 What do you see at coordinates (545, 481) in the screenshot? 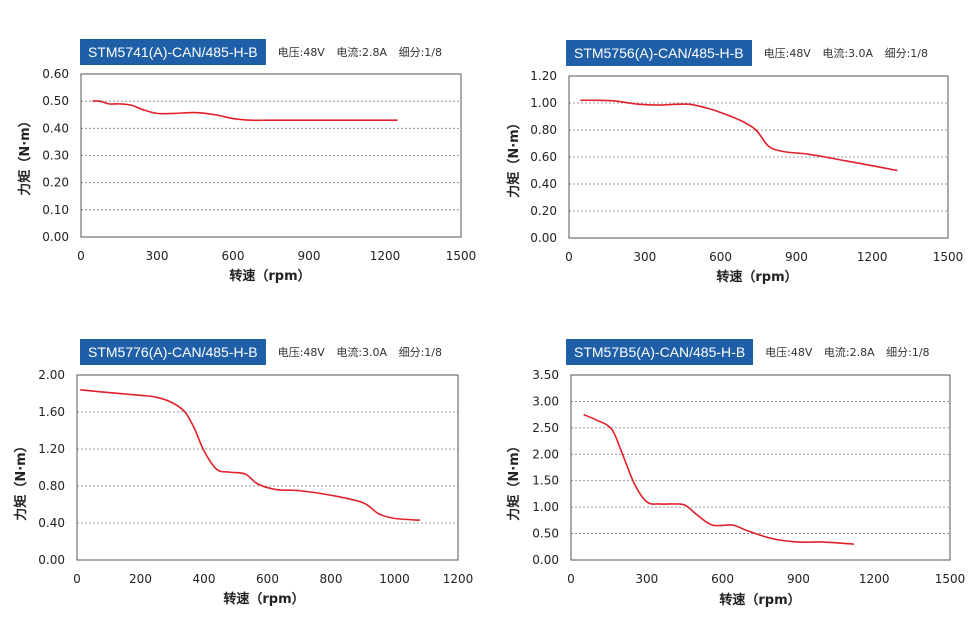
I see `y-tick-label: 1.50` at bounding box center [545, 481].